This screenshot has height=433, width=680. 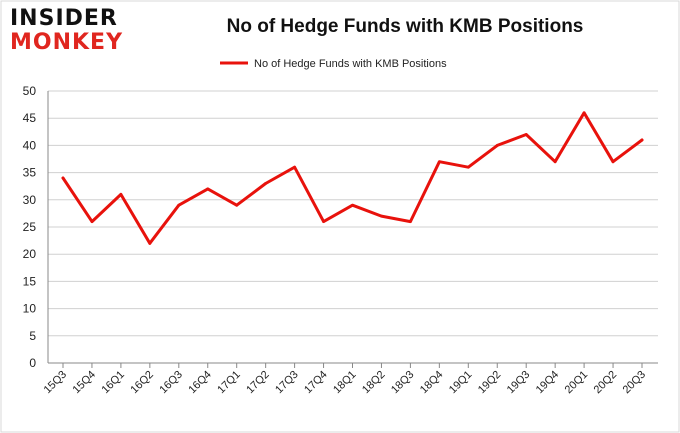 I want to click on x-tick-label: 16Q3, so click(x=171, y=383).